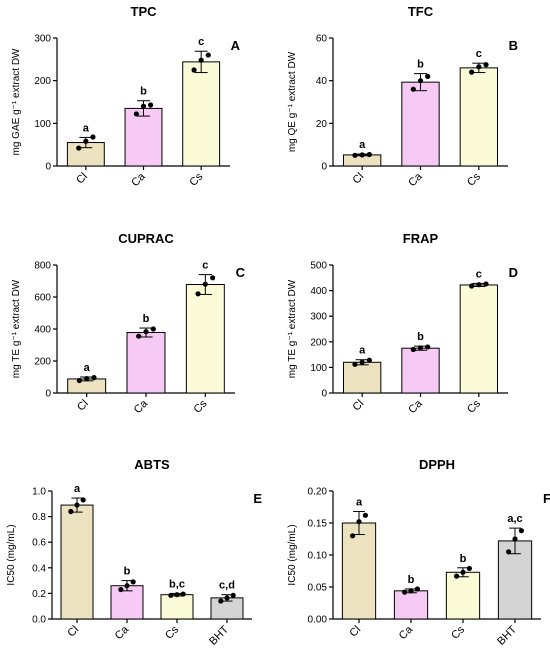  Describe the element at coordinates (39, 543) in the screenshot. I see `y-tick-label: 0.6` at that location.